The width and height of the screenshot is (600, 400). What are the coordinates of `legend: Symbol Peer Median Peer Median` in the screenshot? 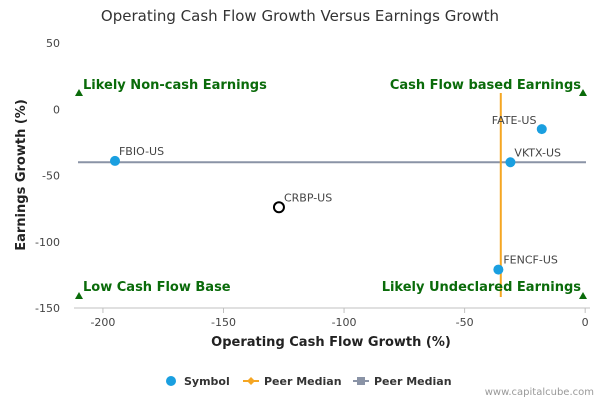 It's located at (309, 381).